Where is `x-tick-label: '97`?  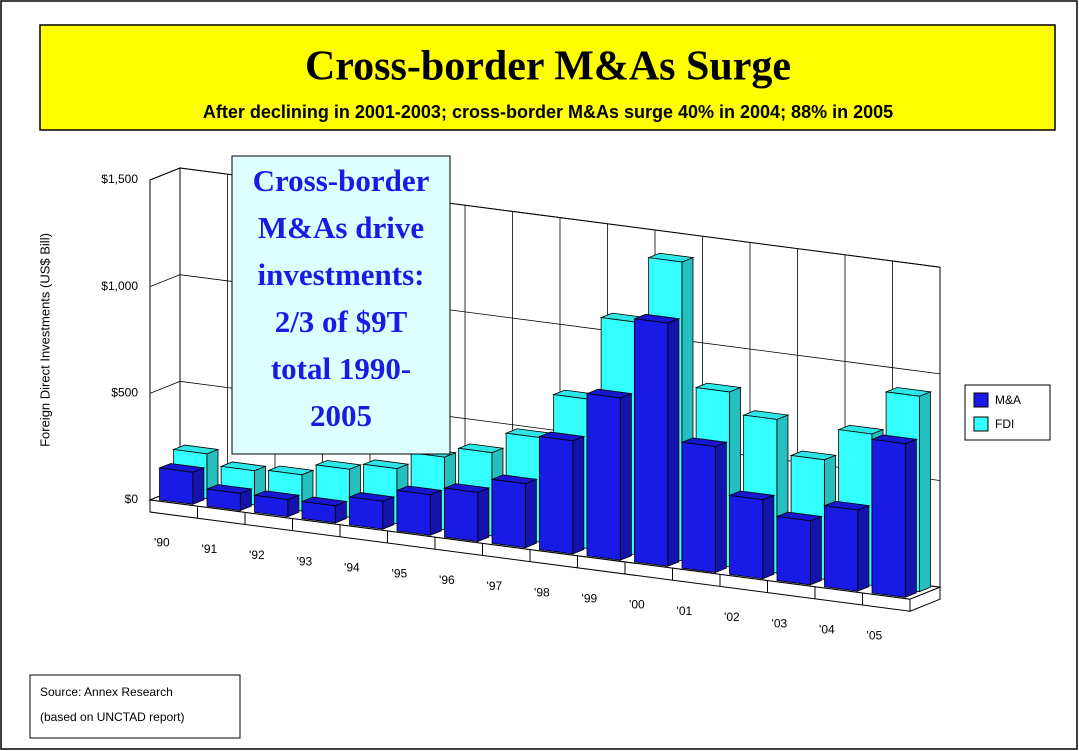
x-tick-label: '97 is located at coordinates (495, 586).